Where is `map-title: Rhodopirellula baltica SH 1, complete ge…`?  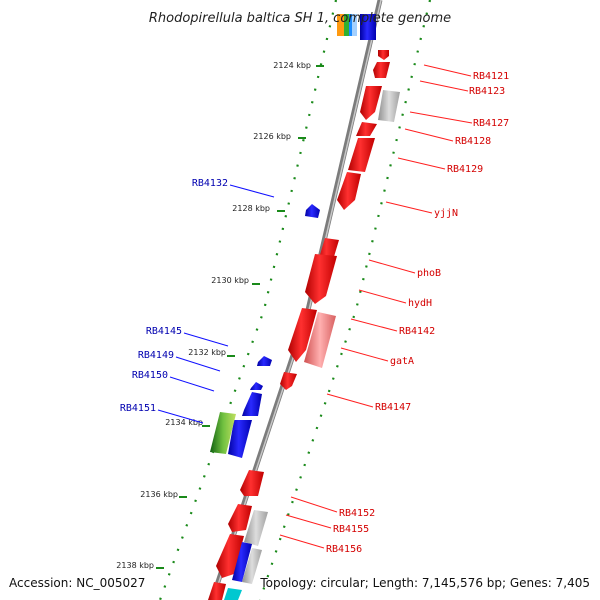 map-title: Rhodopirellula baltica SH 1, complete ge… is located at coordinates (300, 18).